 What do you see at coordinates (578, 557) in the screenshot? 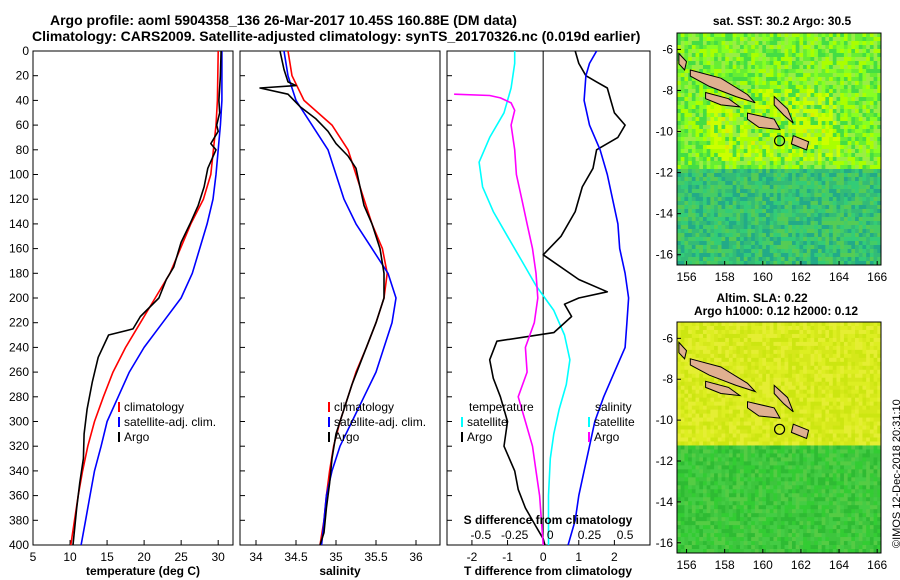
I see `difference-xtick-label: 1` at bounding box center [578, 557].